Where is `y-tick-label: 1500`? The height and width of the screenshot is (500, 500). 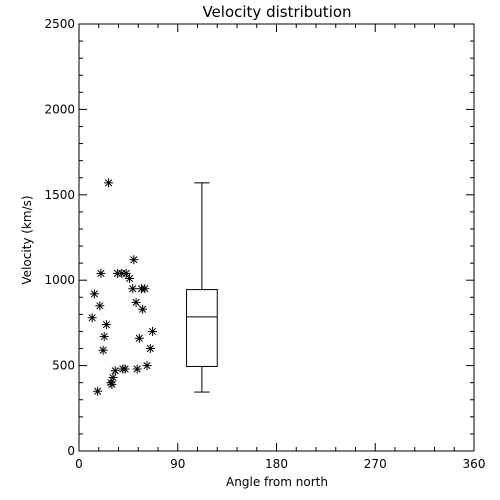 y-tick-label: 1500 is located at coordinates (59, 195).